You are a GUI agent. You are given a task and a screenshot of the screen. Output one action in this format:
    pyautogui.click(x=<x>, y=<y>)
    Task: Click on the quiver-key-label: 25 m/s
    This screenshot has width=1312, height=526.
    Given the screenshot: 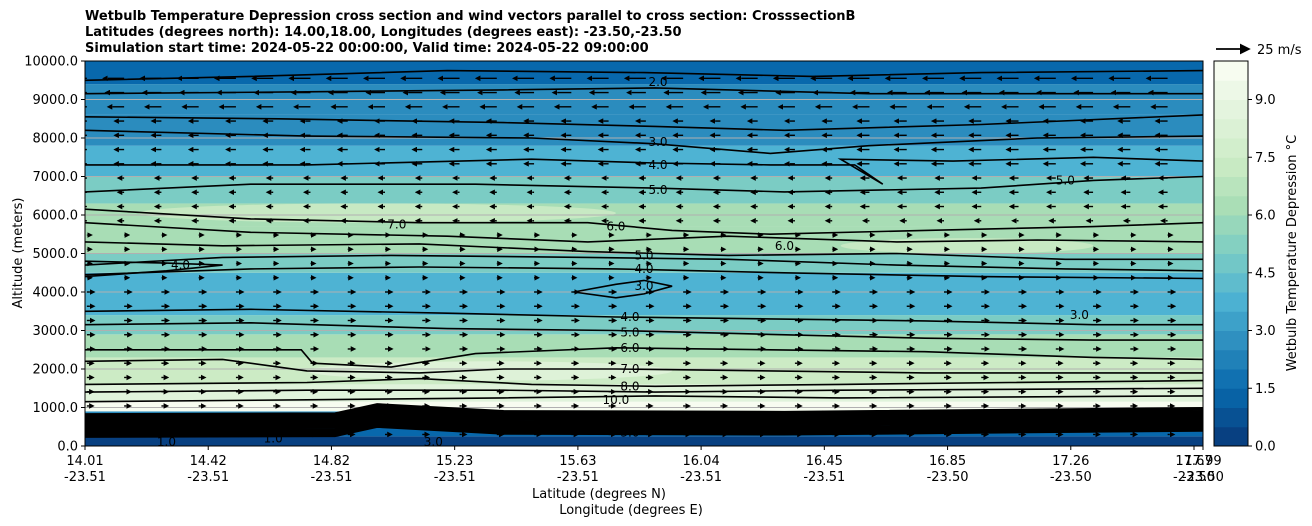 What is the action you would take?
    pyautogui.click(x=1279, y=50)
    